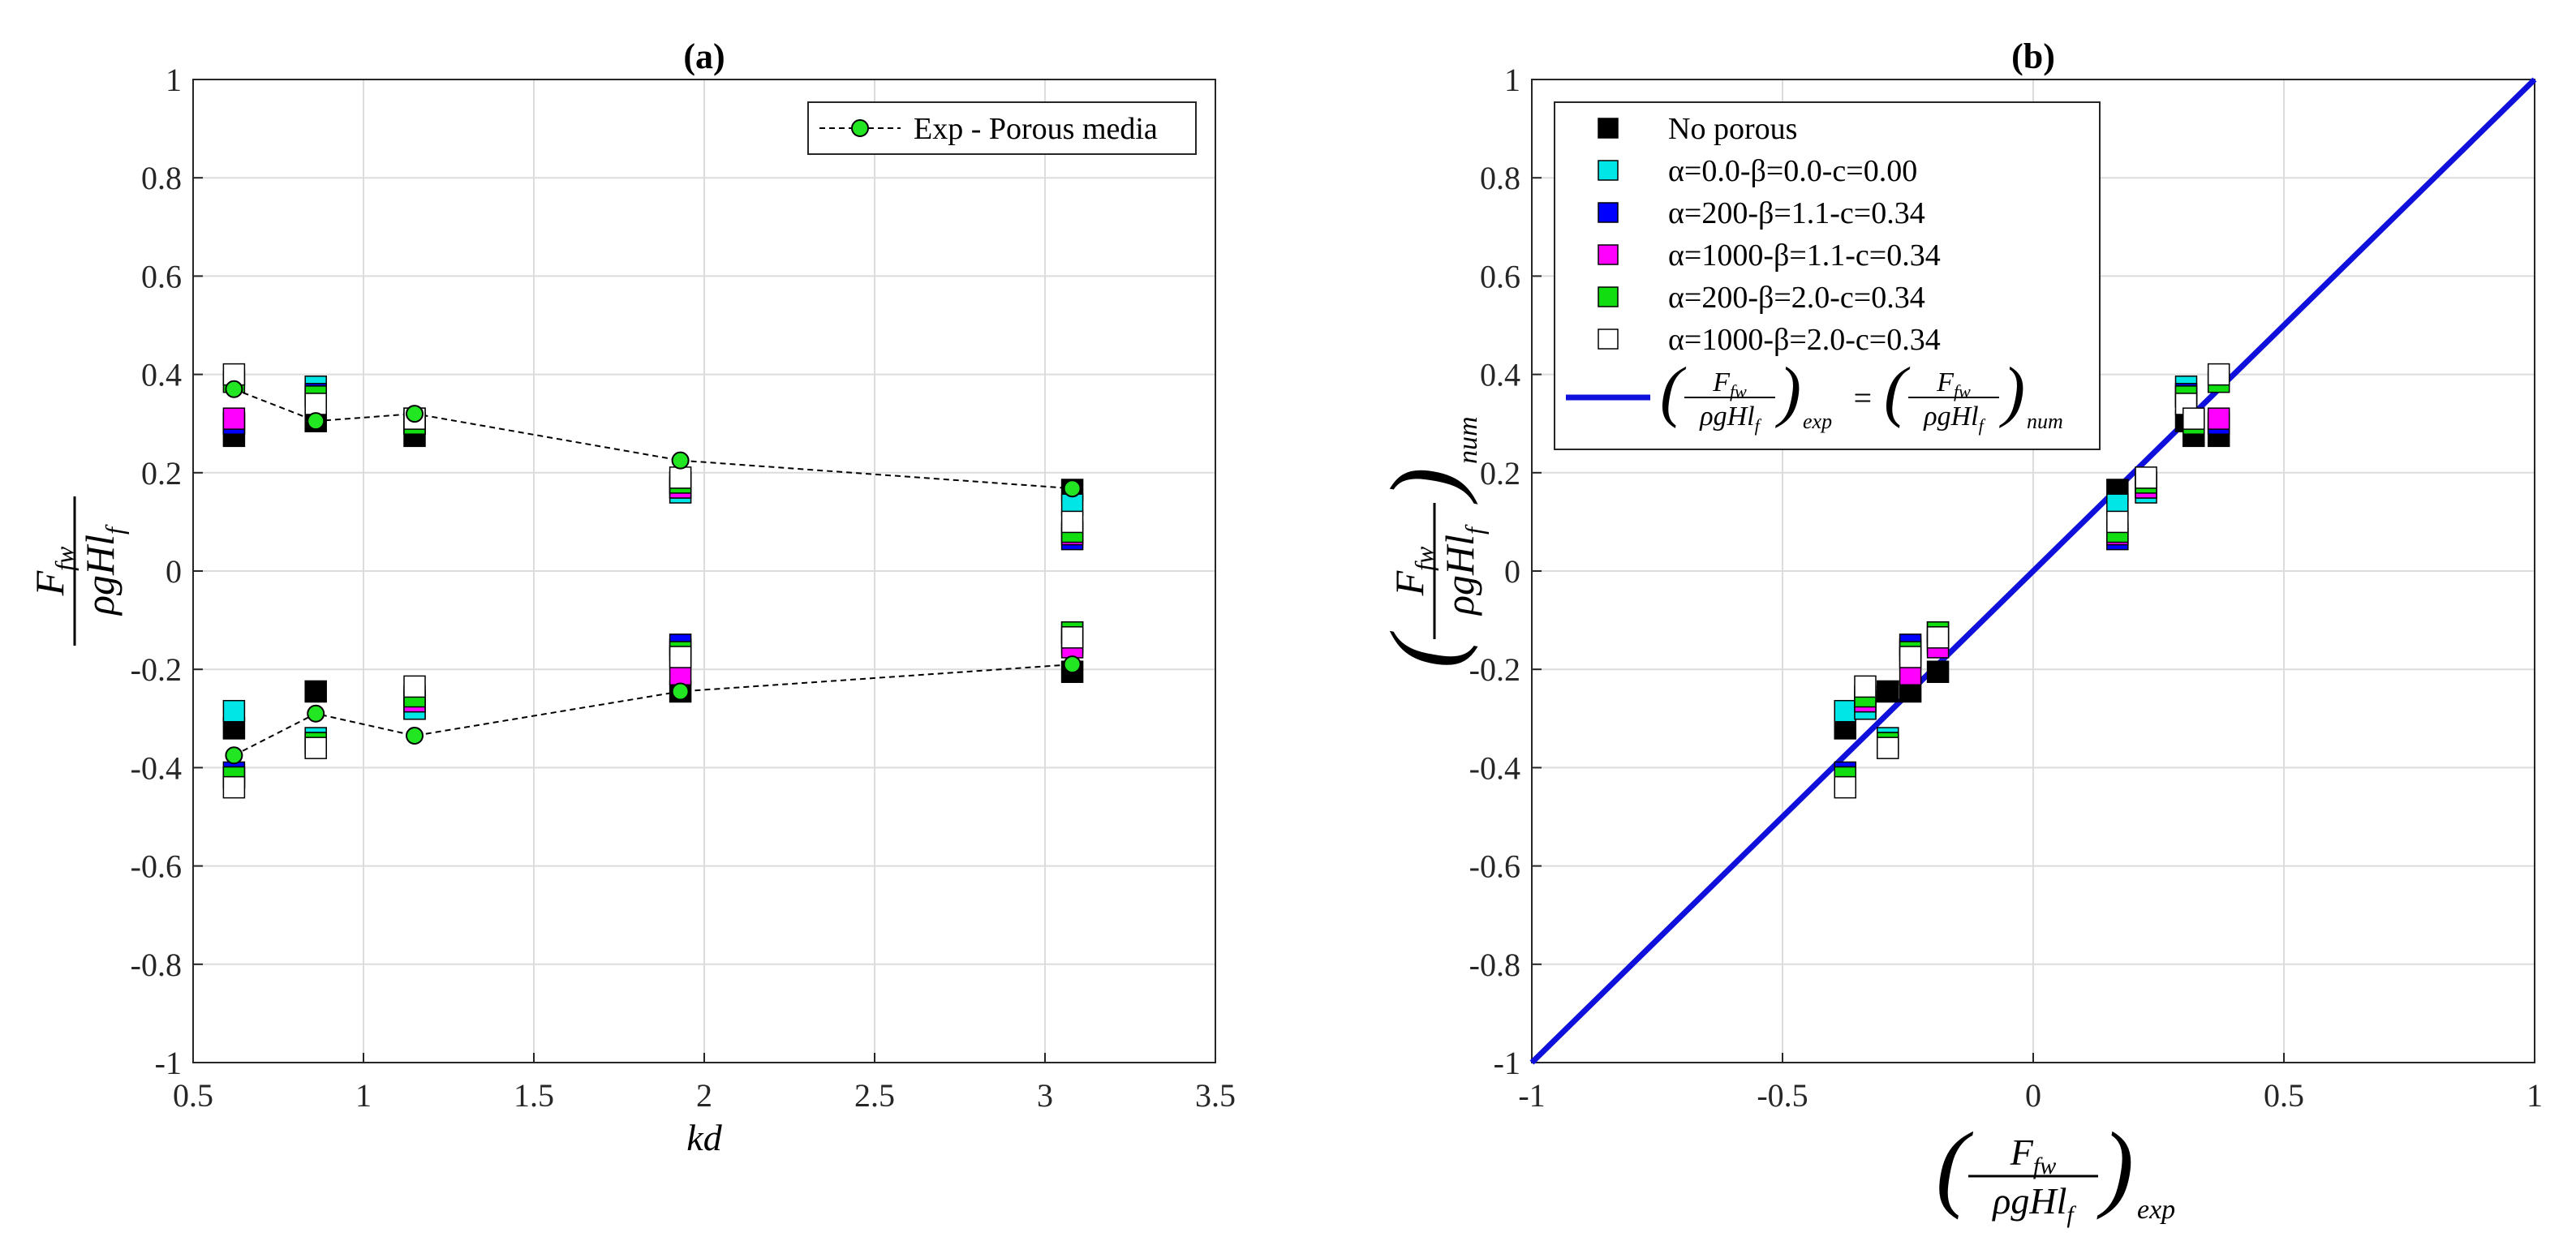  I want to click on a-ytick-label-0: -1, so click(168, 1063).